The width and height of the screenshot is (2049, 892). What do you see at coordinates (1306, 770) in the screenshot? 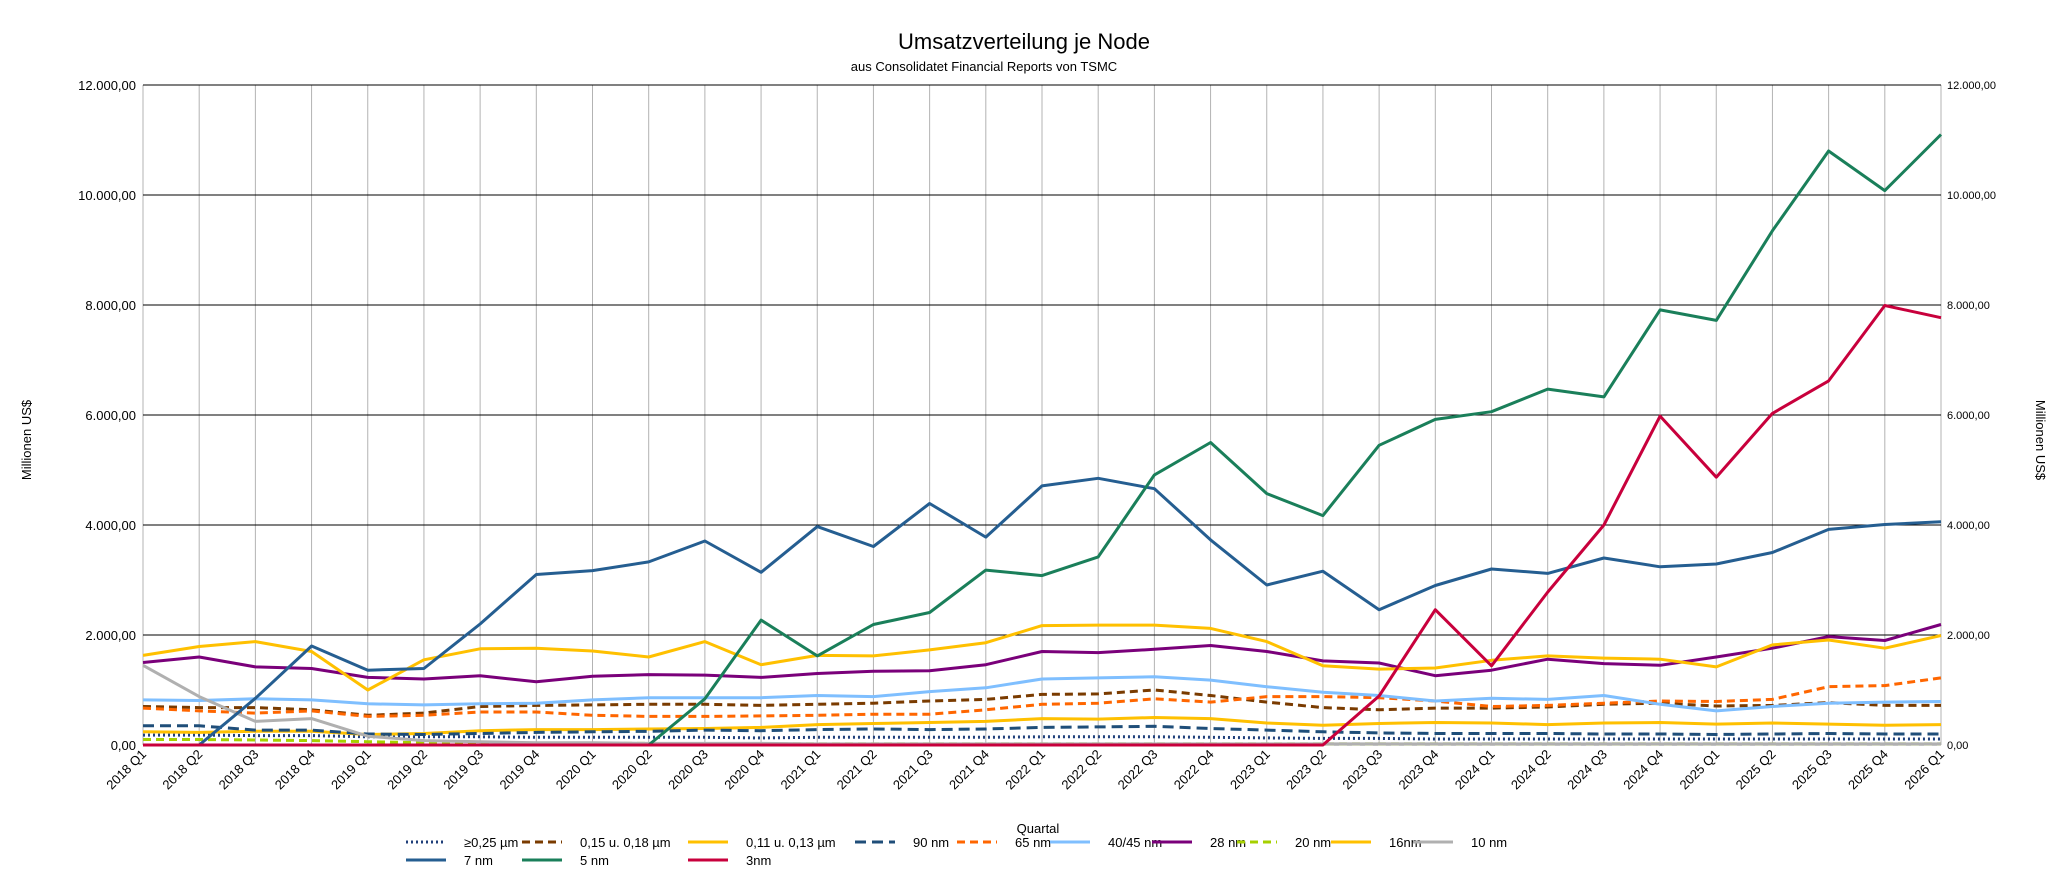
I see `x-tick-label: 2023 Q2` at bounding box center [1306, 770].